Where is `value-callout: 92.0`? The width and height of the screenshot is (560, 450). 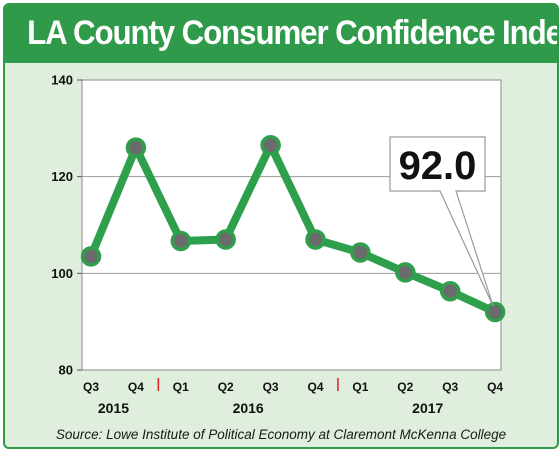 value-callout: 92.0 is located at coordinates (441, 221).